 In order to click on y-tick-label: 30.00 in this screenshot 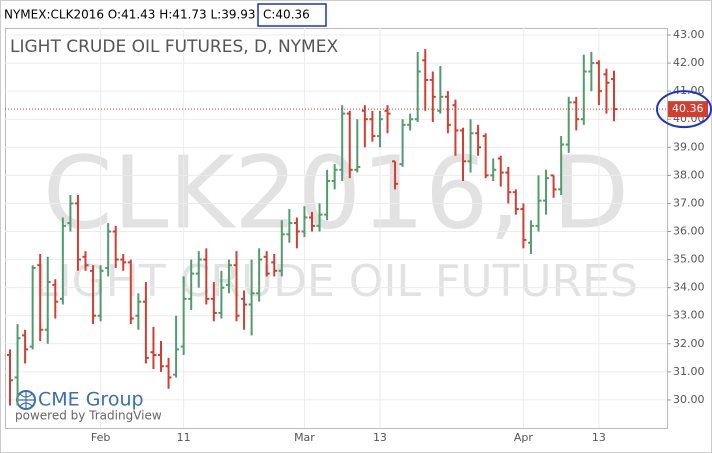, I will do `click(689, 399)`.